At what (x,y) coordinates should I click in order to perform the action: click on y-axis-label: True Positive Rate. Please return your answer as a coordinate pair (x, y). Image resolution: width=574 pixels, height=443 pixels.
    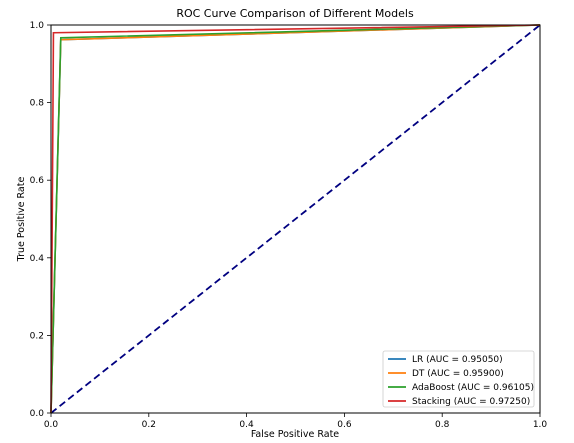
    Looking at the image, I should click on (21, 220).